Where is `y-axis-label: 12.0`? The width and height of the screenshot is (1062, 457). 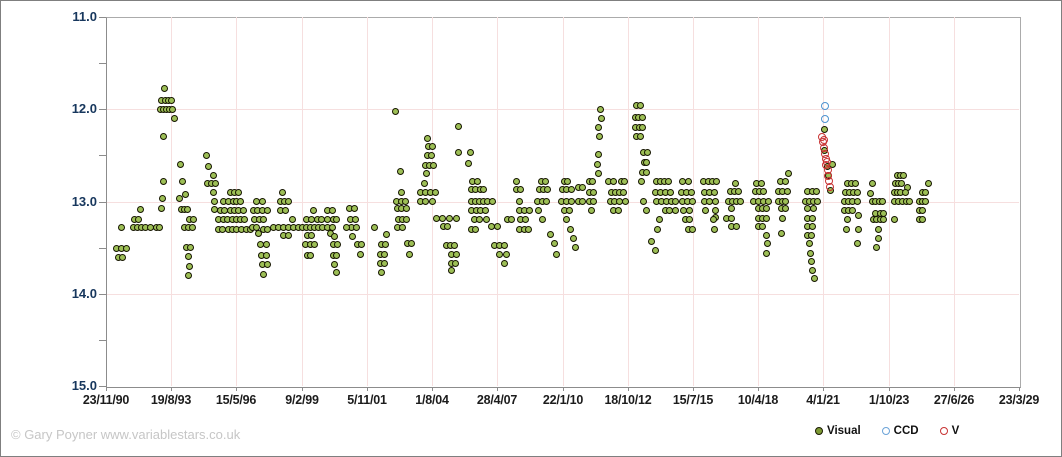
y-axis-label: 12.0 is located at coordinates (84, 108).